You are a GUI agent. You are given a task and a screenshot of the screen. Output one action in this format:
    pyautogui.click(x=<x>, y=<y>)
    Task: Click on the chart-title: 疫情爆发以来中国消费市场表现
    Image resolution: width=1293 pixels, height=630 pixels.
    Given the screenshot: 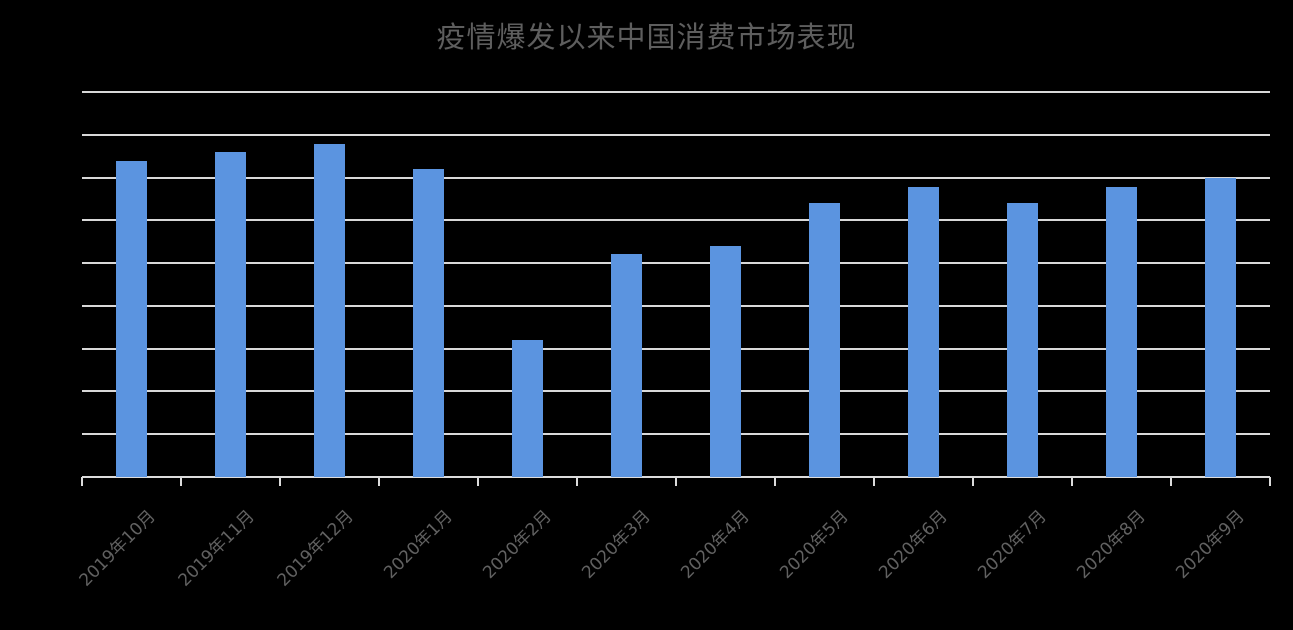 What is the action you would take?
    pyautogui.click(x=646, y=37)
    